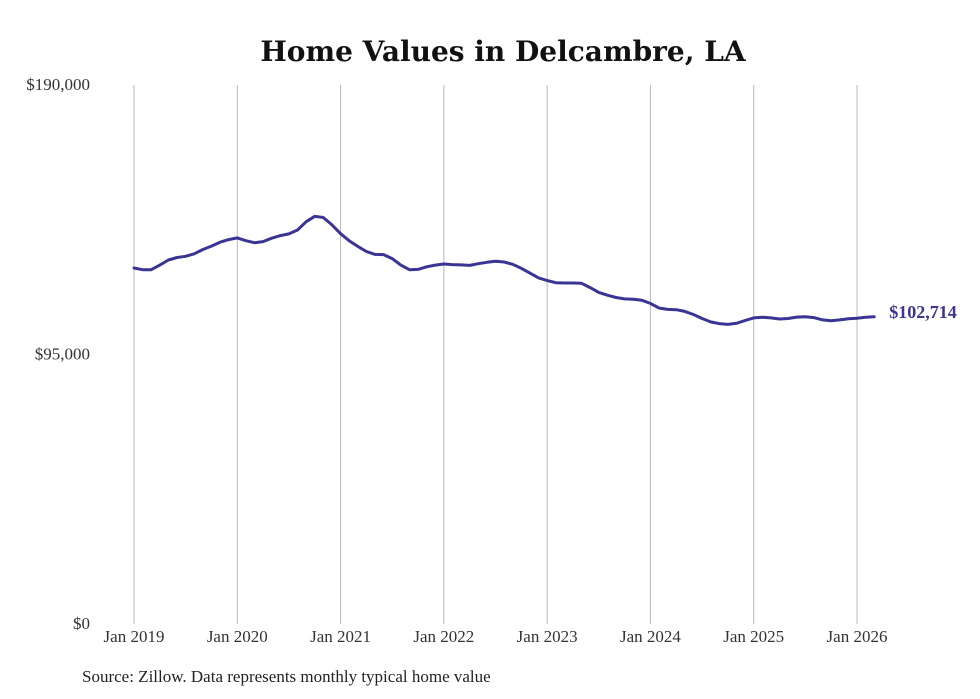  I want to click on chart-title: Home Values in Delcambre, LA, so click(503, 51).